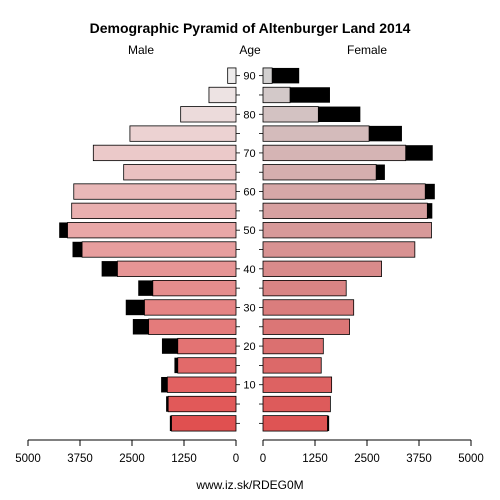  I want to click on x-axis: 5000 3750 2500 1250 0 0 1250 2500 3750 5000, so click(249, 452).